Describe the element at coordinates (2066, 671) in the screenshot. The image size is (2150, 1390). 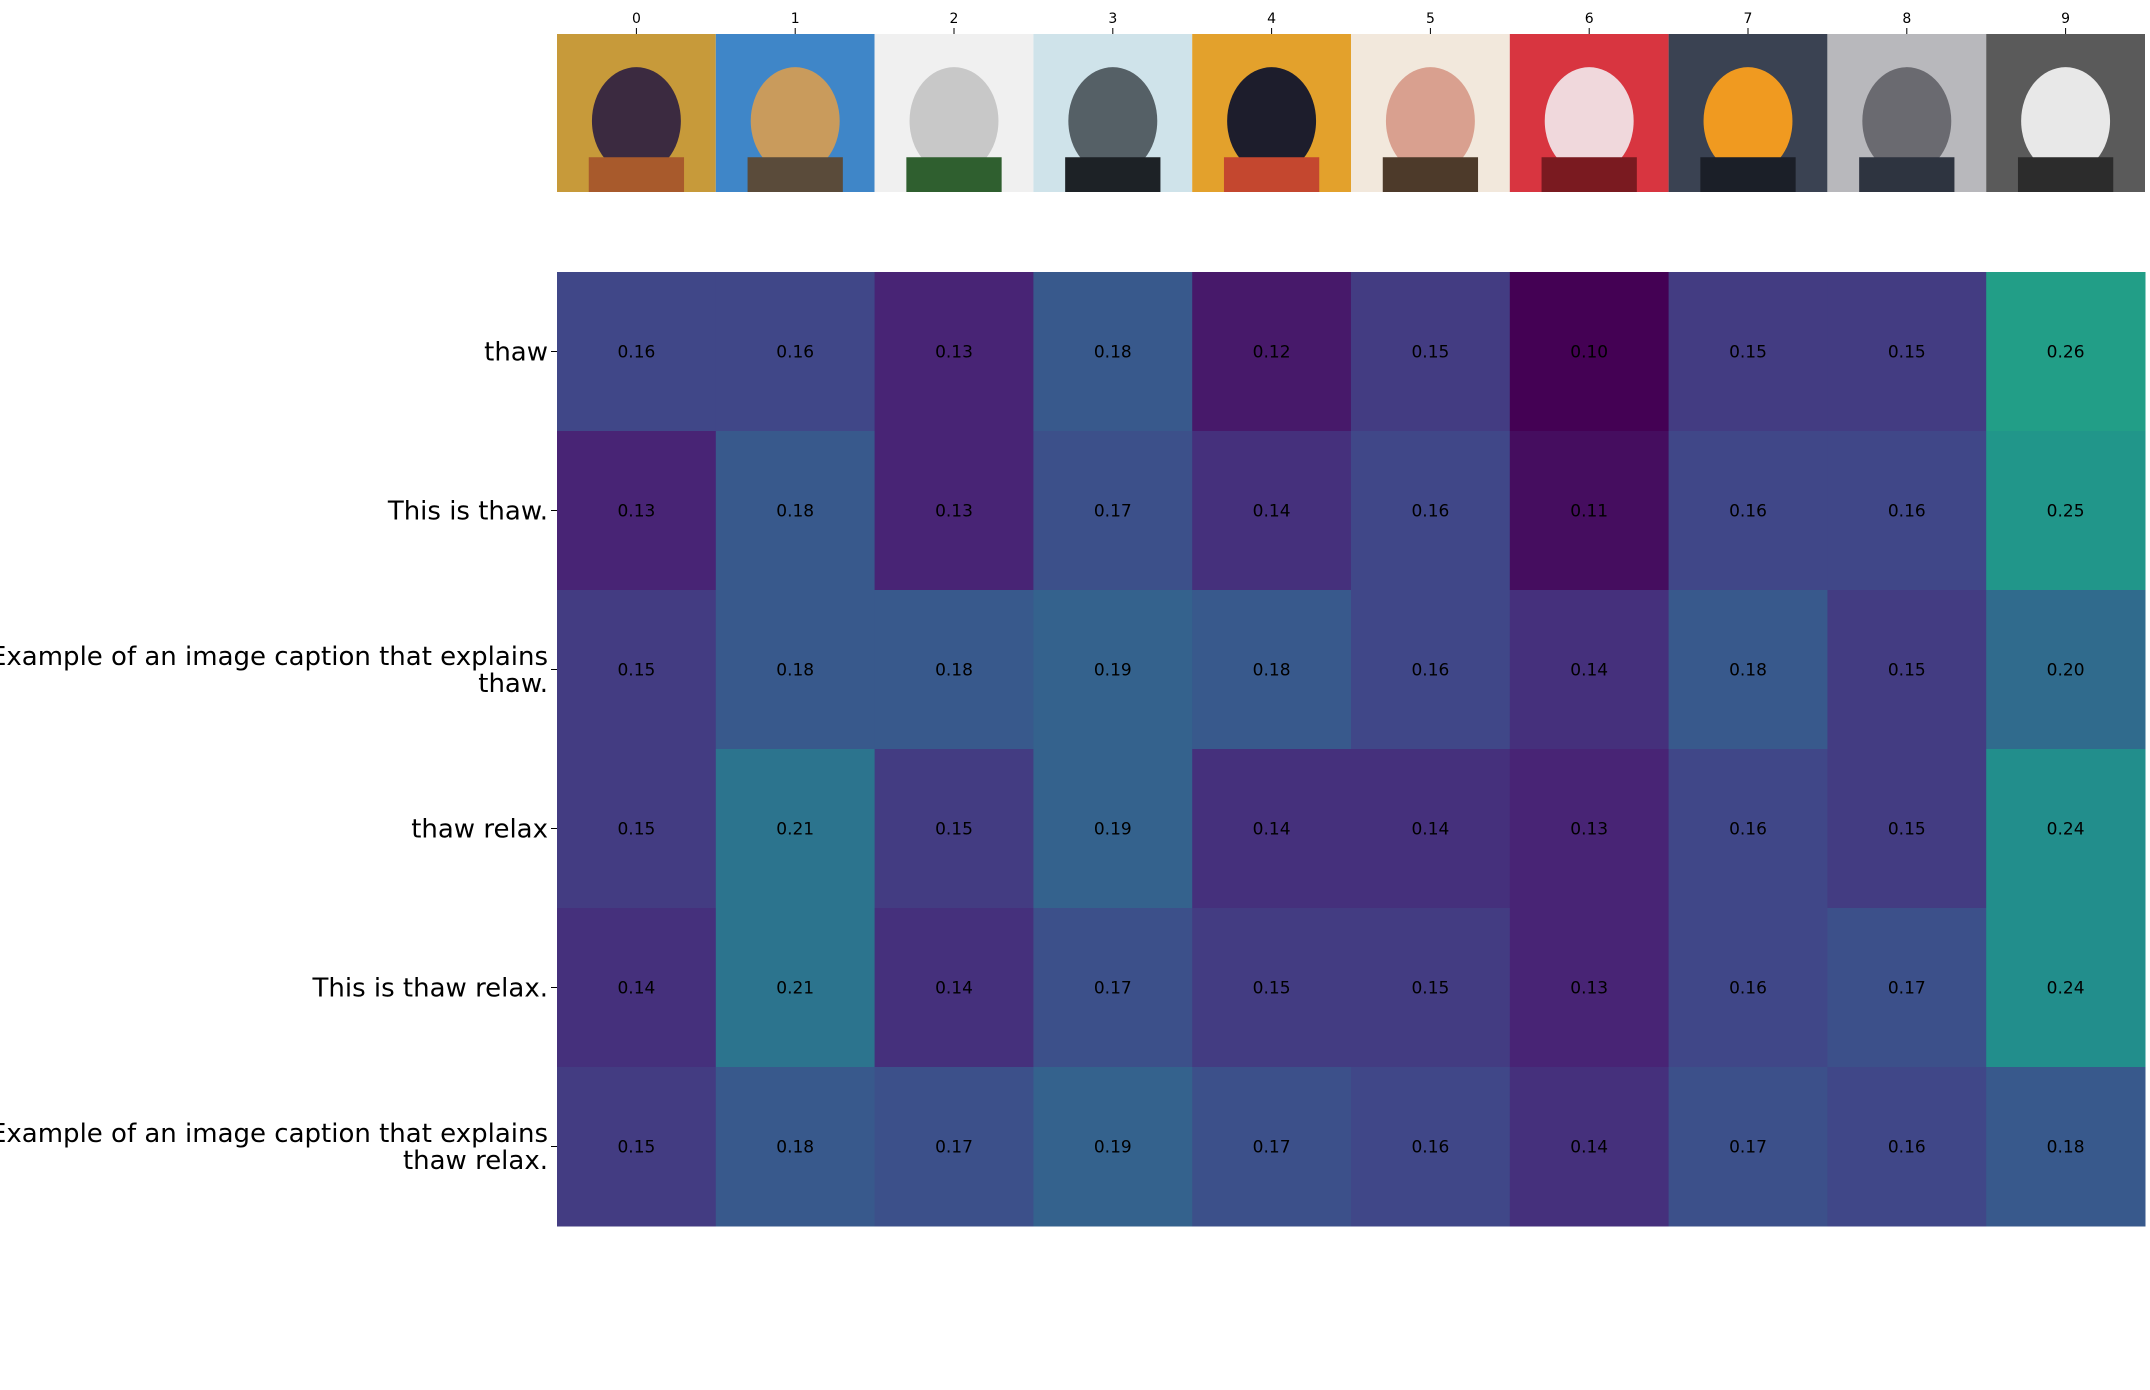
I see `cell-value-label: 0.20` at that location.